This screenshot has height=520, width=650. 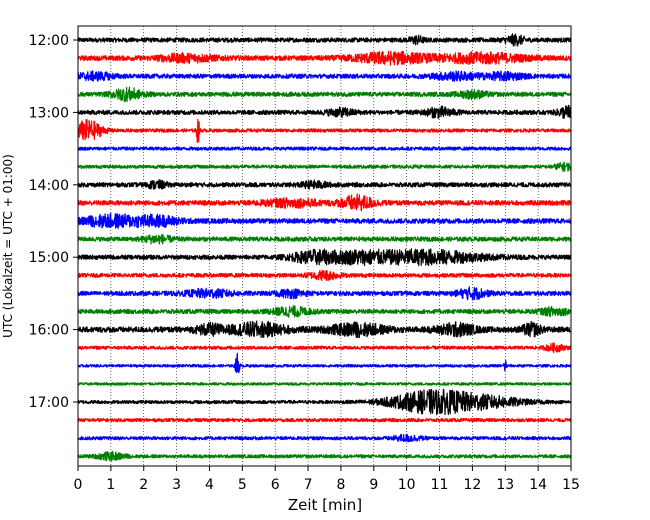 I want to click on x-tick-label: 10, so click(x=407, y=485).